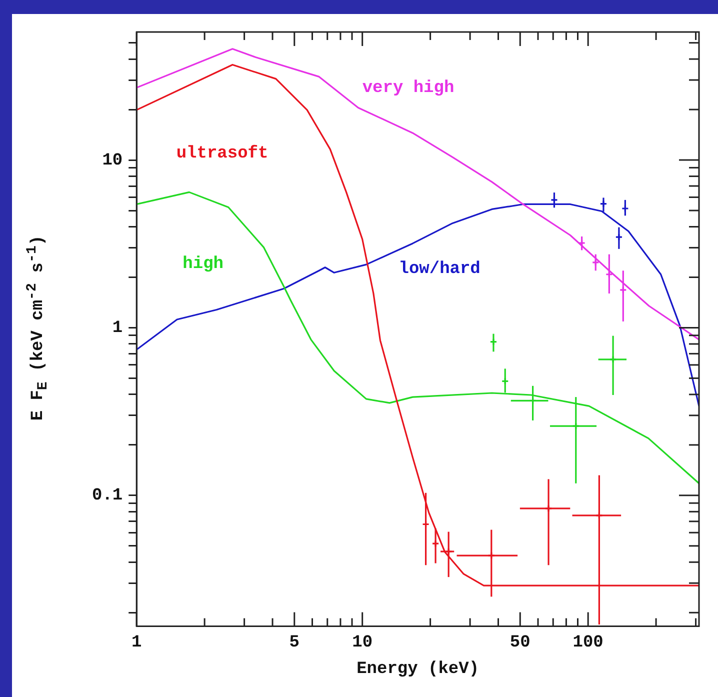  Describe the element at coordinates (408, 88) in the screenshot. I see `series-label: very high` at that location.